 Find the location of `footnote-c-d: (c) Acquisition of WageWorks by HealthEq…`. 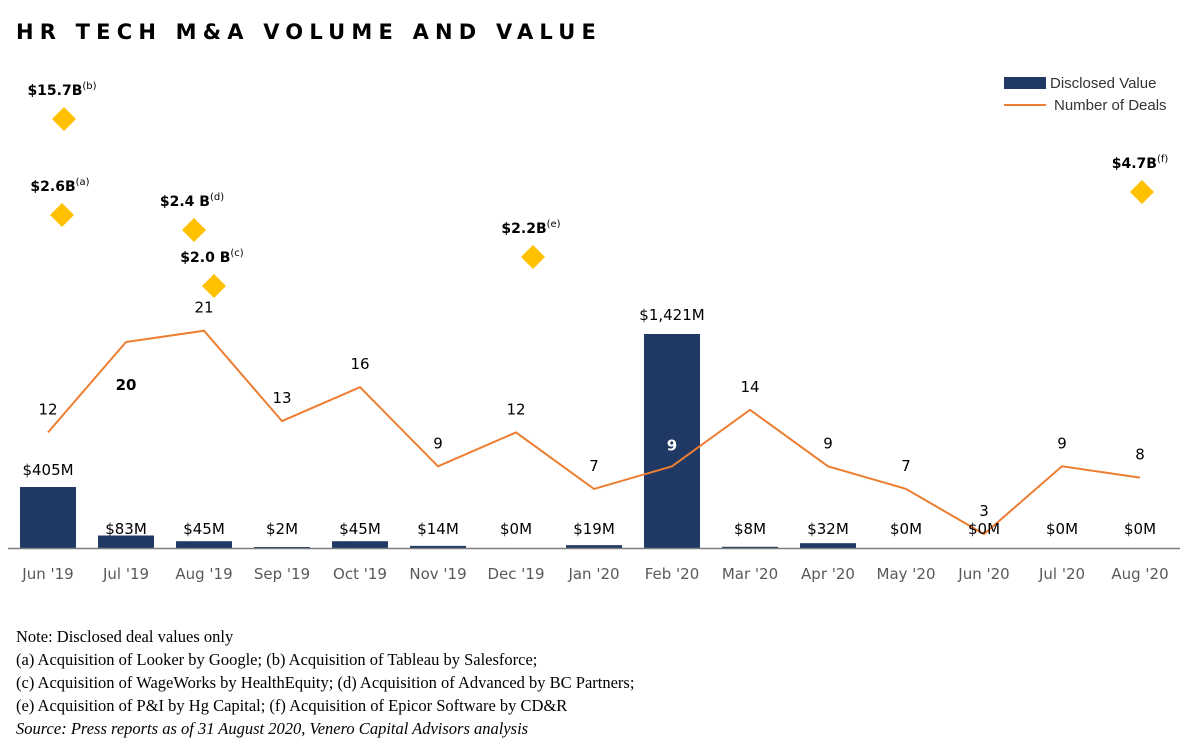

footnote-c-d: (c) Acquisition of WageWorks by HealthEq… is located at coordinates (325, 682).